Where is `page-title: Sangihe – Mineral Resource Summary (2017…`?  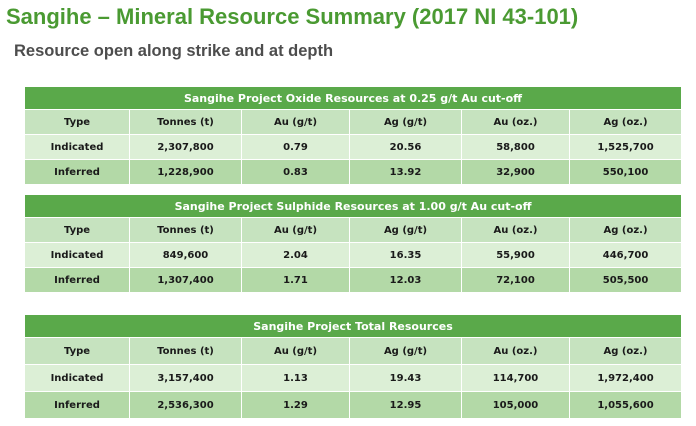
page-title: Sangihe – Mineral Resource Summary (2017… is located at coordinates (292, 16).